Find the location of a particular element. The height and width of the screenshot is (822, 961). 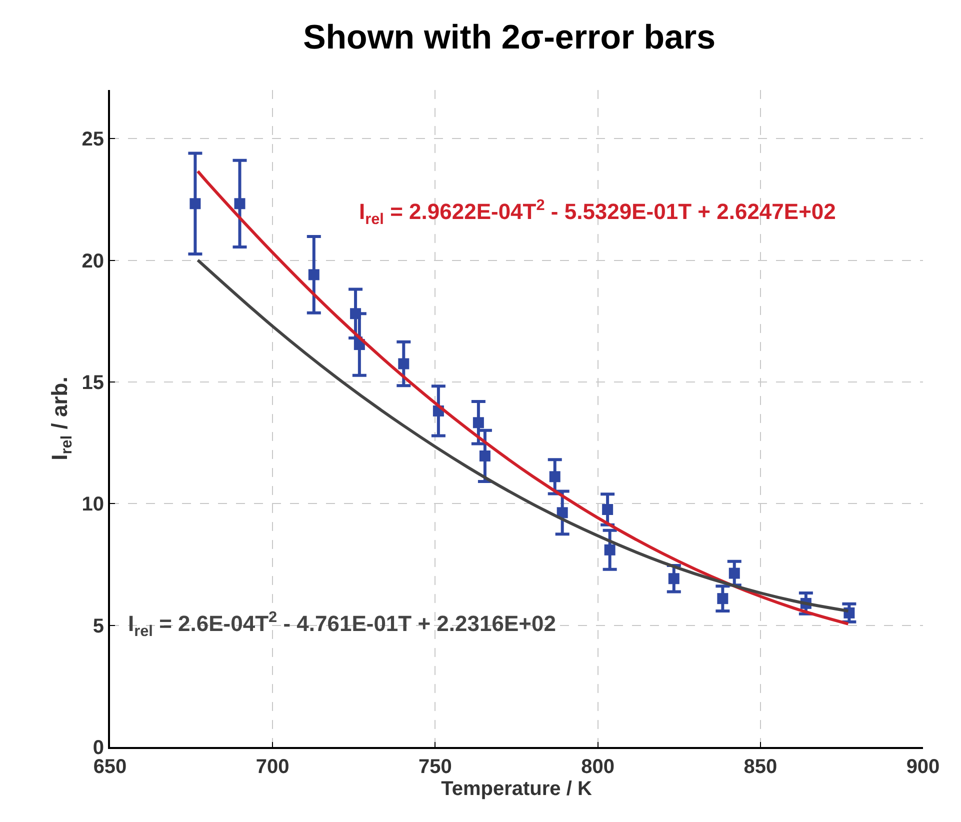

y-tick-label: 25 is located at coordinates (93, 139).